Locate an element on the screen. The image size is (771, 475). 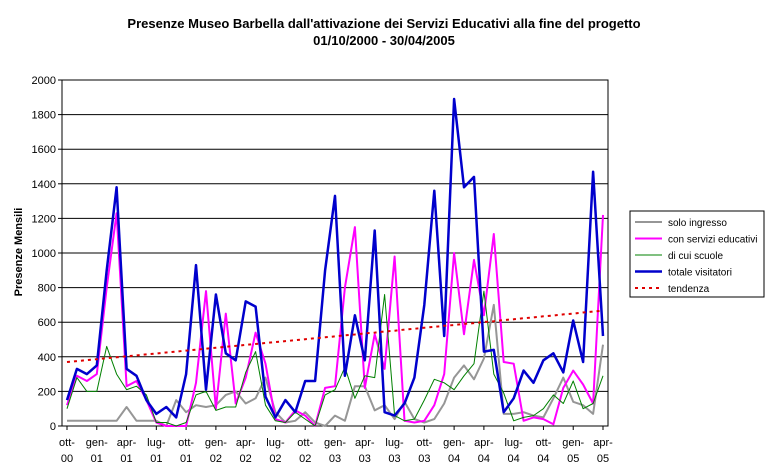
y-tick-label: 0 is located at coordinates (53, 427).